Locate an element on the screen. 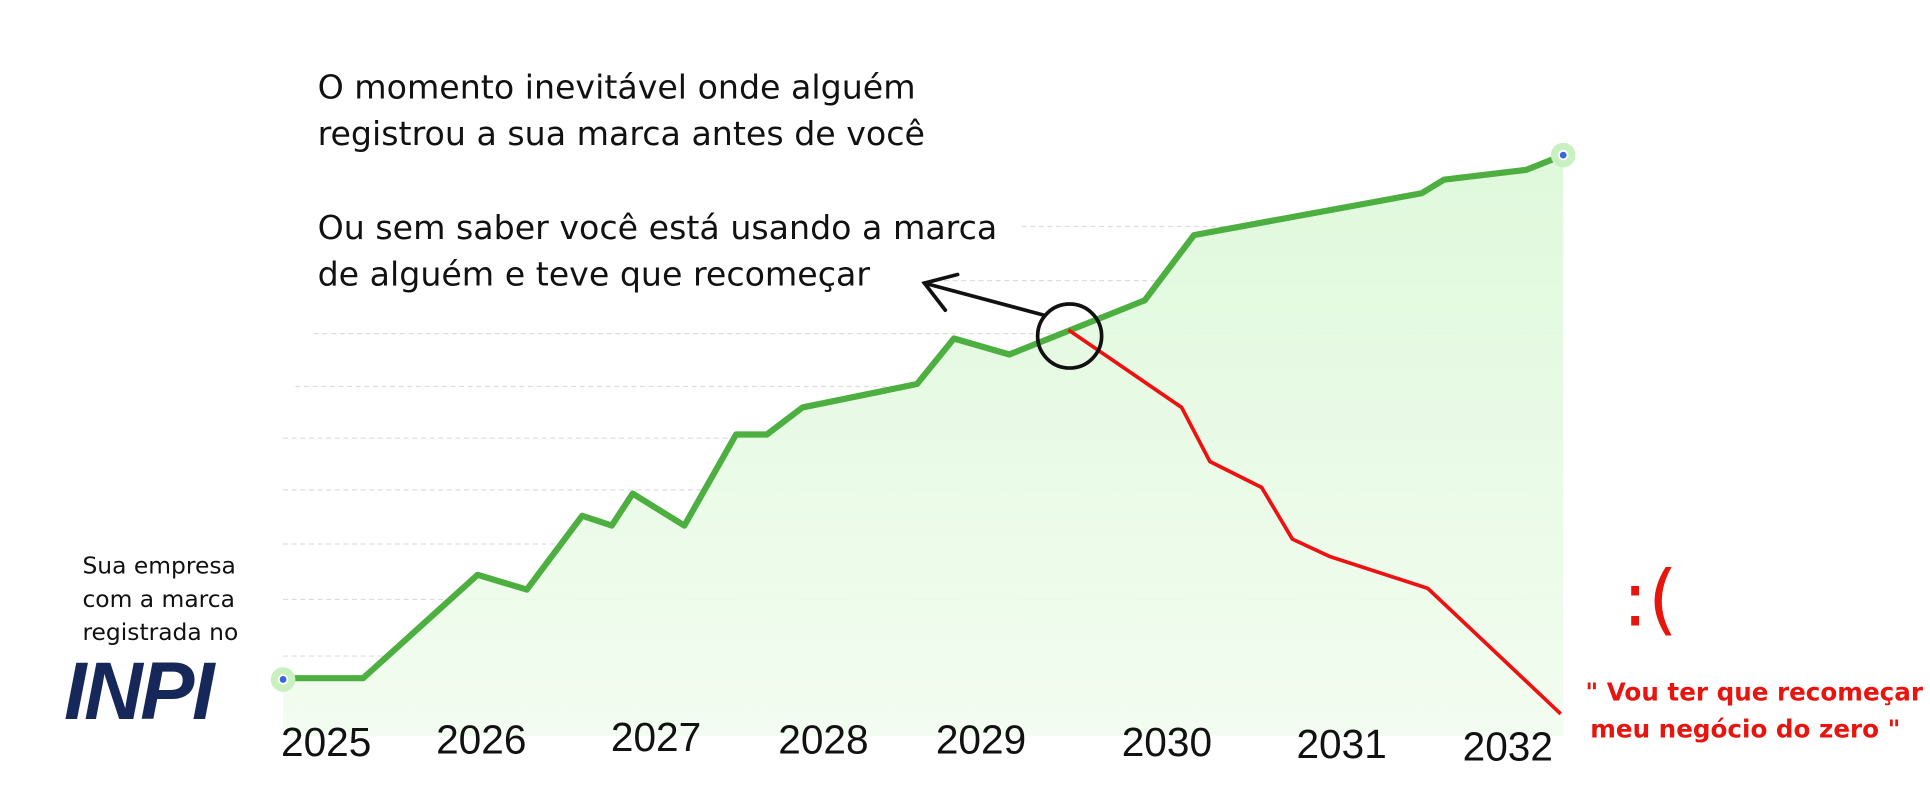 This screenshot has width=1930, height=789. year-label: 2031 is located at coordinates (1341, 744).